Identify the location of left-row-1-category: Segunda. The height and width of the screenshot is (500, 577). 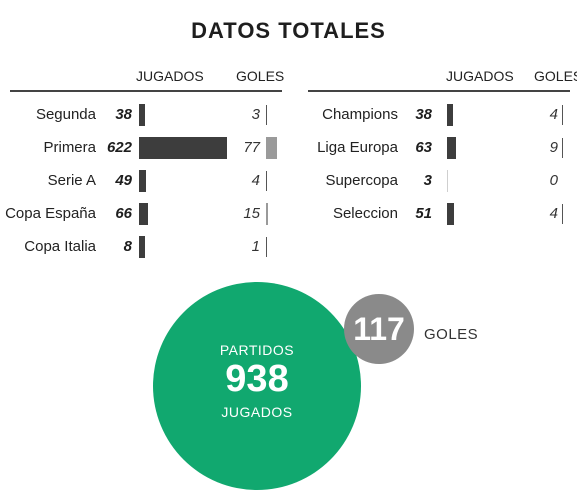
(65, 114).